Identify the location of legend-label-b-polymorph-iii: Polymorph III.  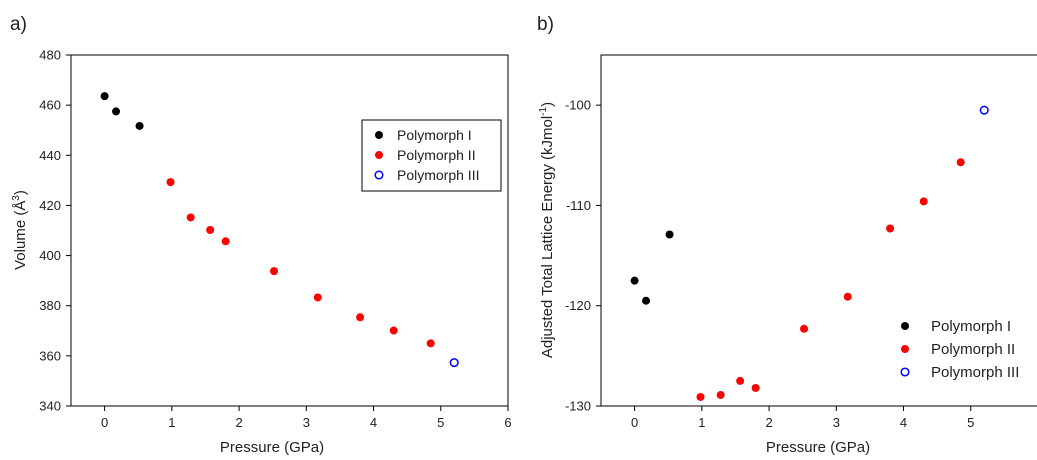
(975, 372).